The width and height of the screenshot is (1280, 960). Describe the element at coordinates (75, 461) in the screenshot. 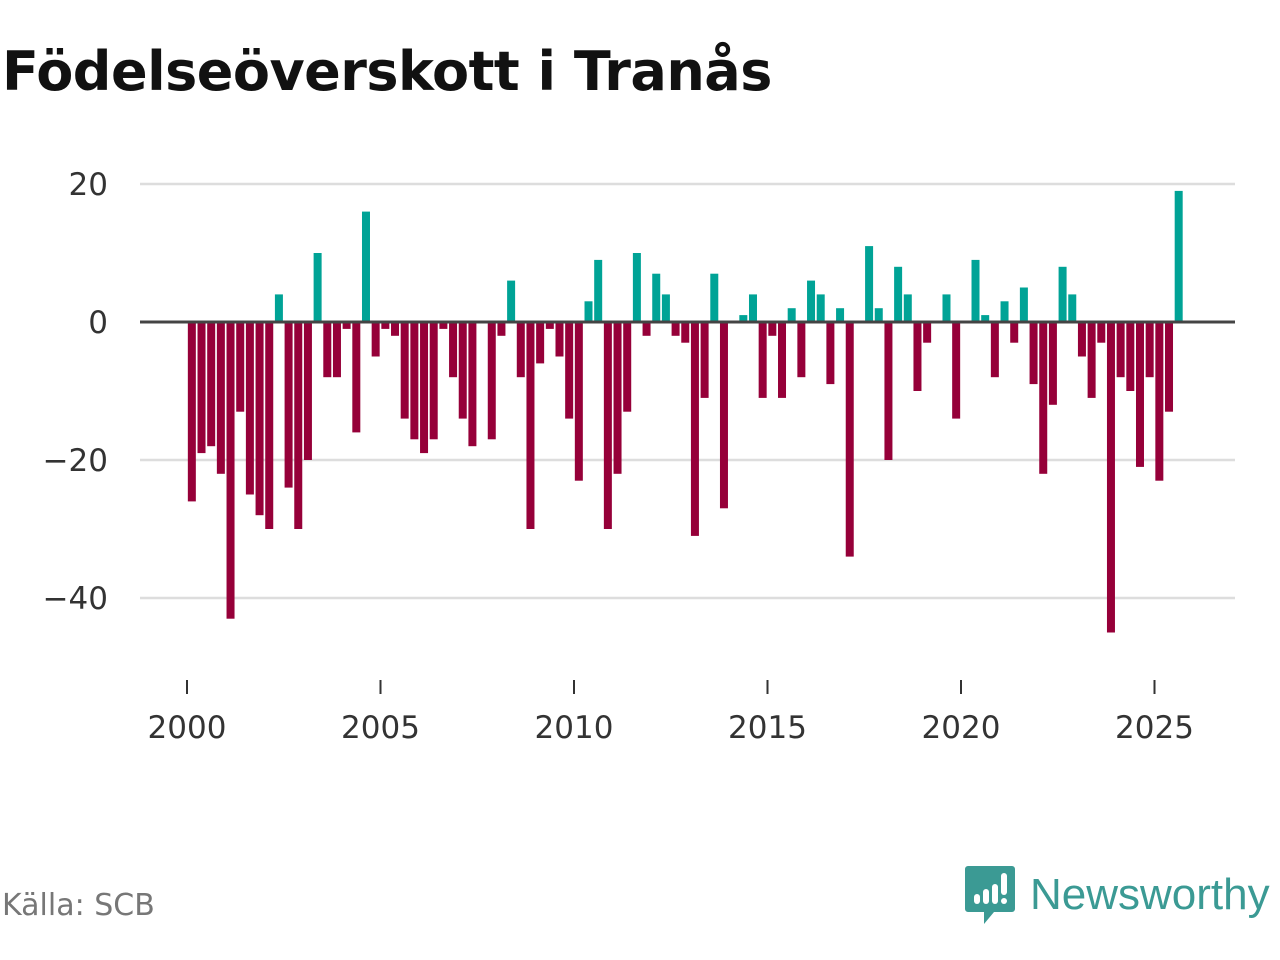

I see `y-tick-label: −20` at that location.